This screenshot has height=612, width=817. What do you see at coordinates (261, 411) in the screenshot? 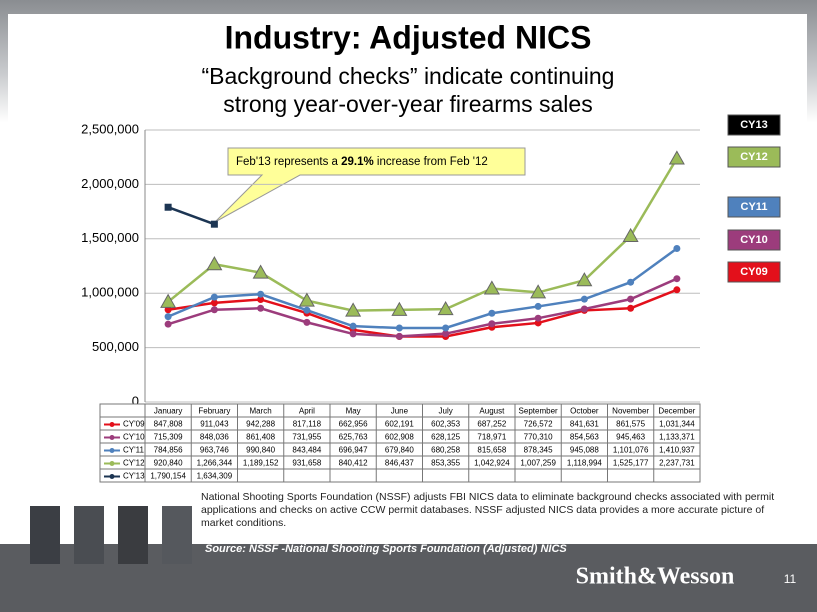
I see `x-tick-label: March` at bounding box center [261, 411].